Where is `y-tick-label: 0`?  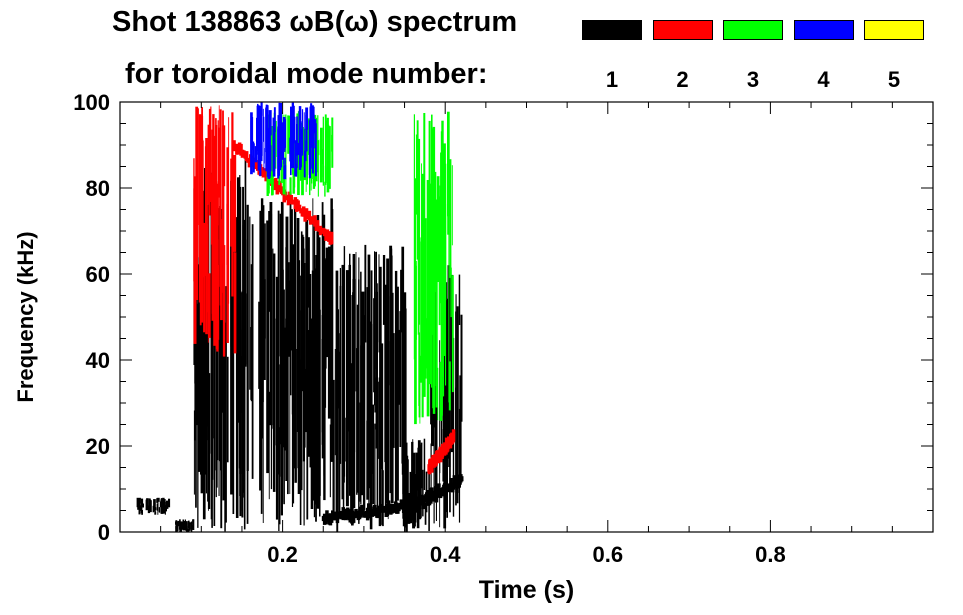
y-tick-label: 0 is located at coordinates (104, 532).